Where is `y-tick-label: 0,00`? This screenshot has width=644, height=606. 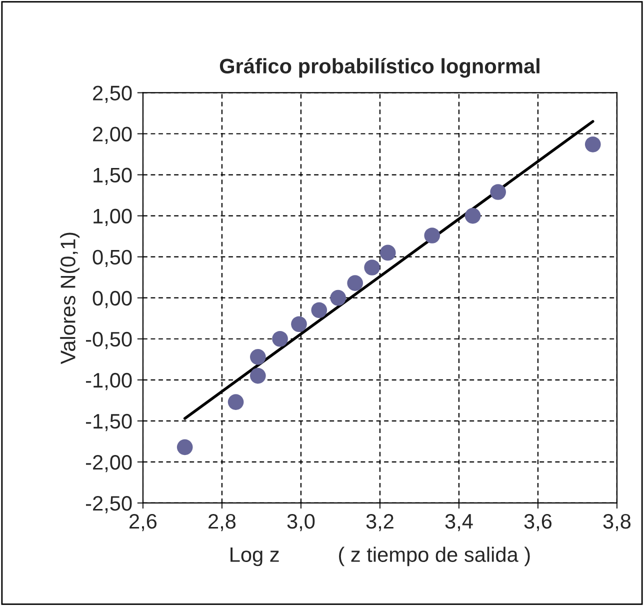
y-tick-label: 0,00 is located at coordinates (112, 299).